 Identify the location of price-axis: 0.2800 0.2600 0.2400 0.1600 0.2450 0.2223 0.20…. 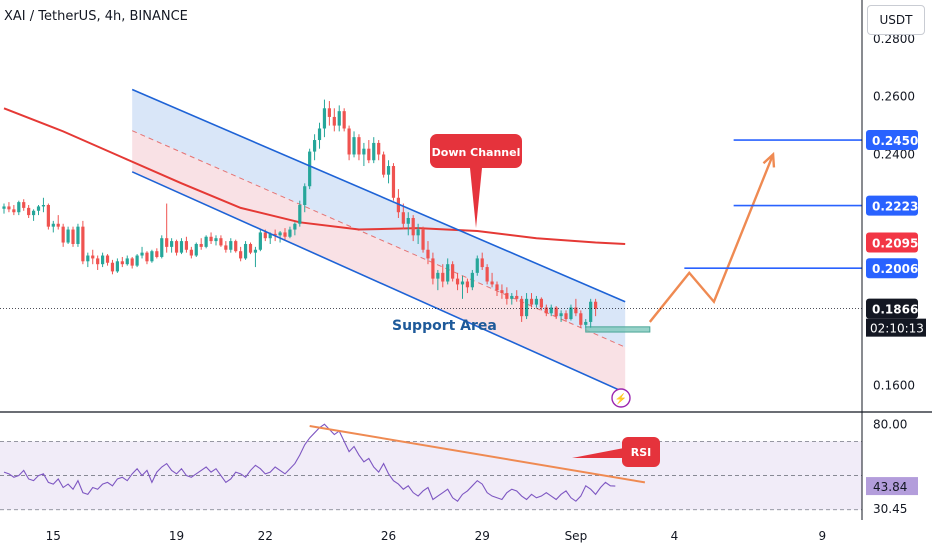
(893, 260).